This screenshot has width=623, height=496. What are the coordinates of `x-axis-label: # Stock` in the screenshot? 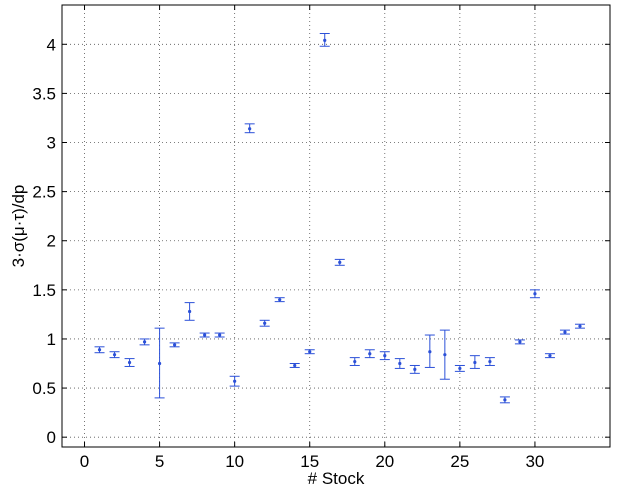 It's located at (336, 478).